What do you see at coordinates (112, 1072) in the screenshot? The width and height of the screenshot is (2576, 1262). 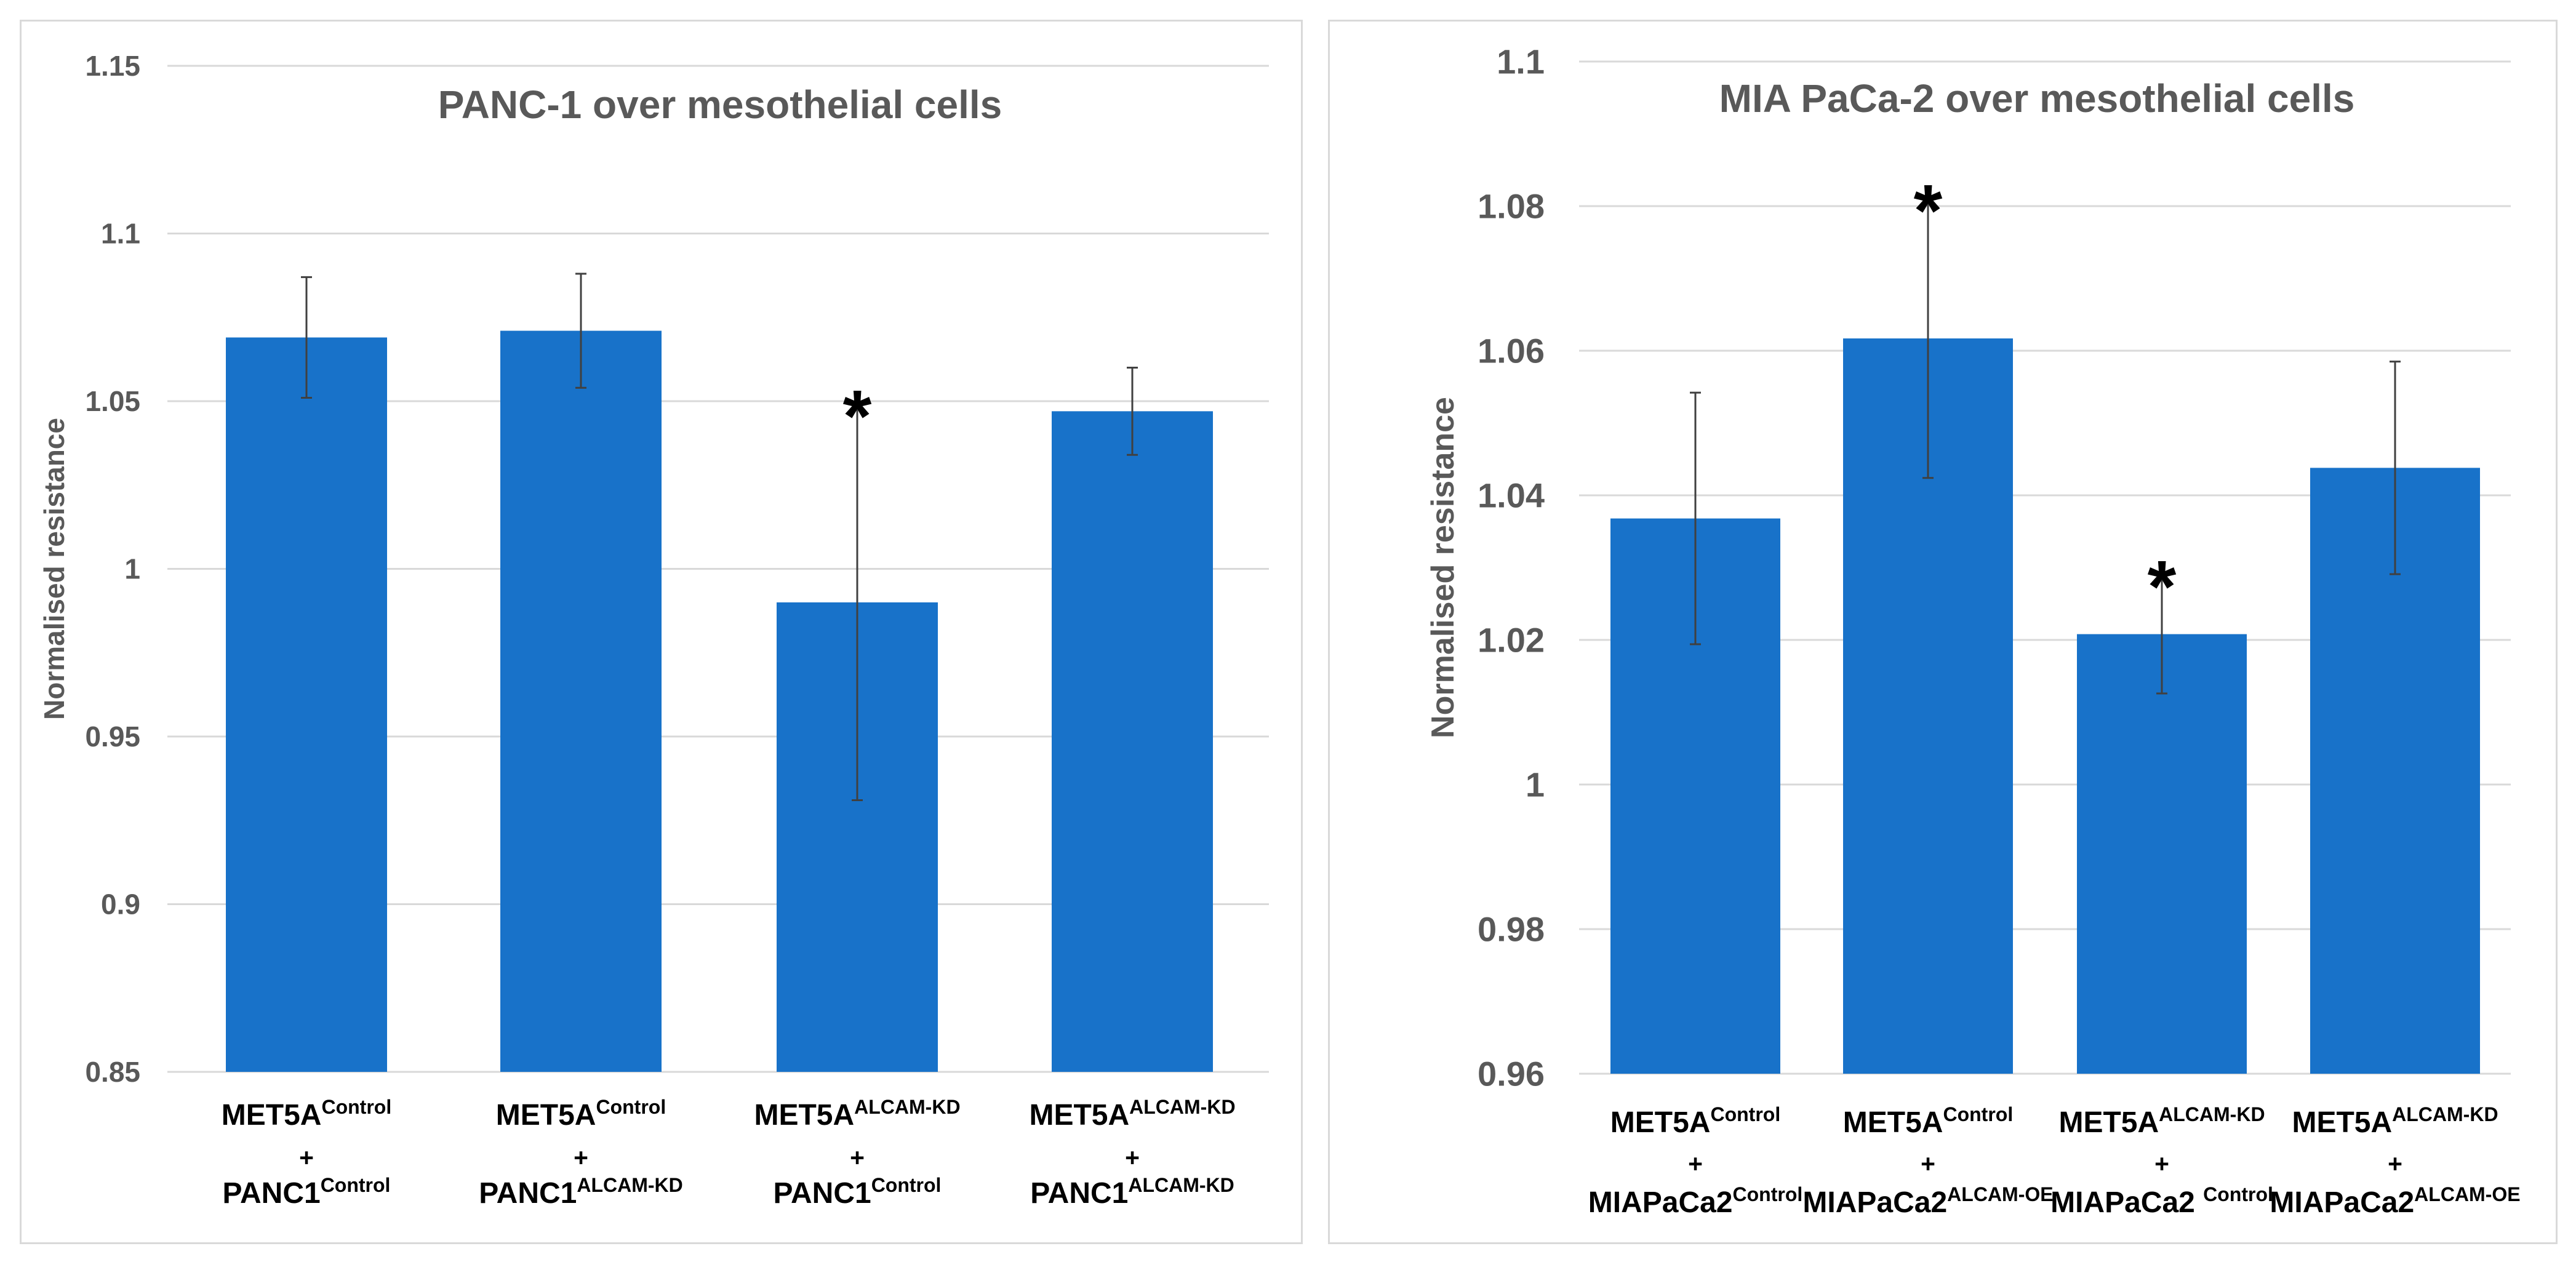 I see `chart1-y-tick-label: 0.85` at bounding box center [112, 1072].